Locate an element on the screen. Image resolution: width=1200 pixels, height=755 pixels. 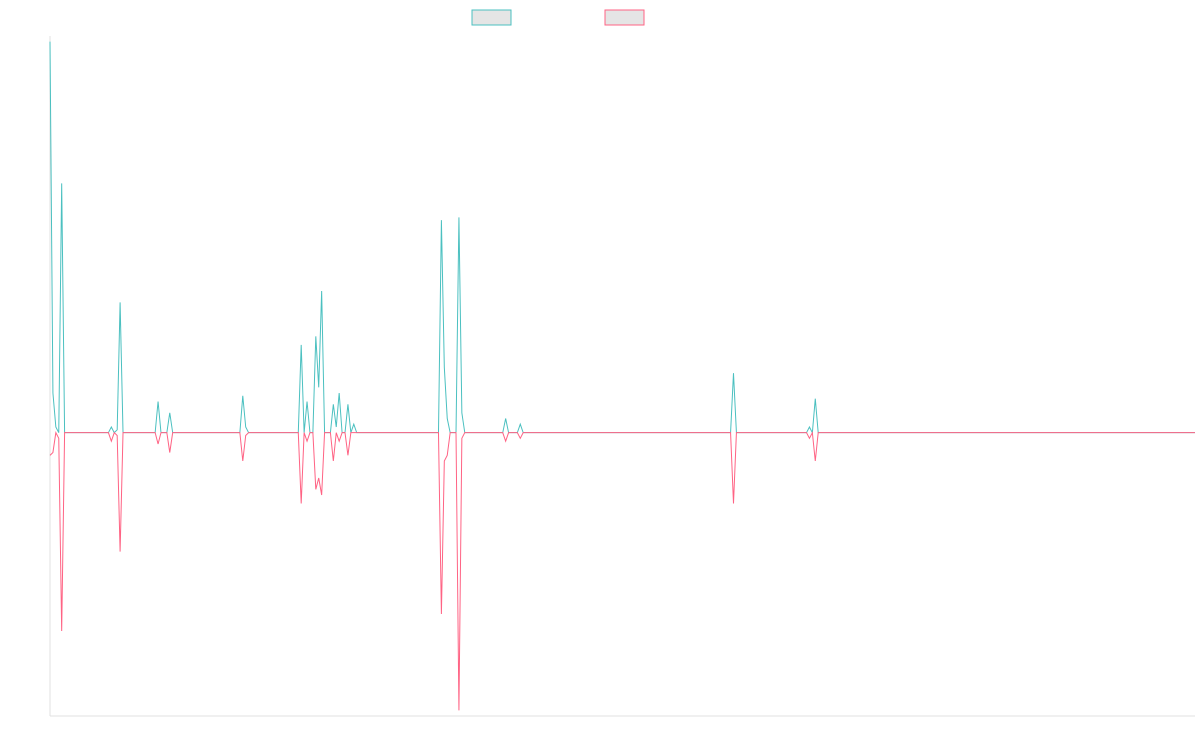
legend is located at coordinates (558, 17).